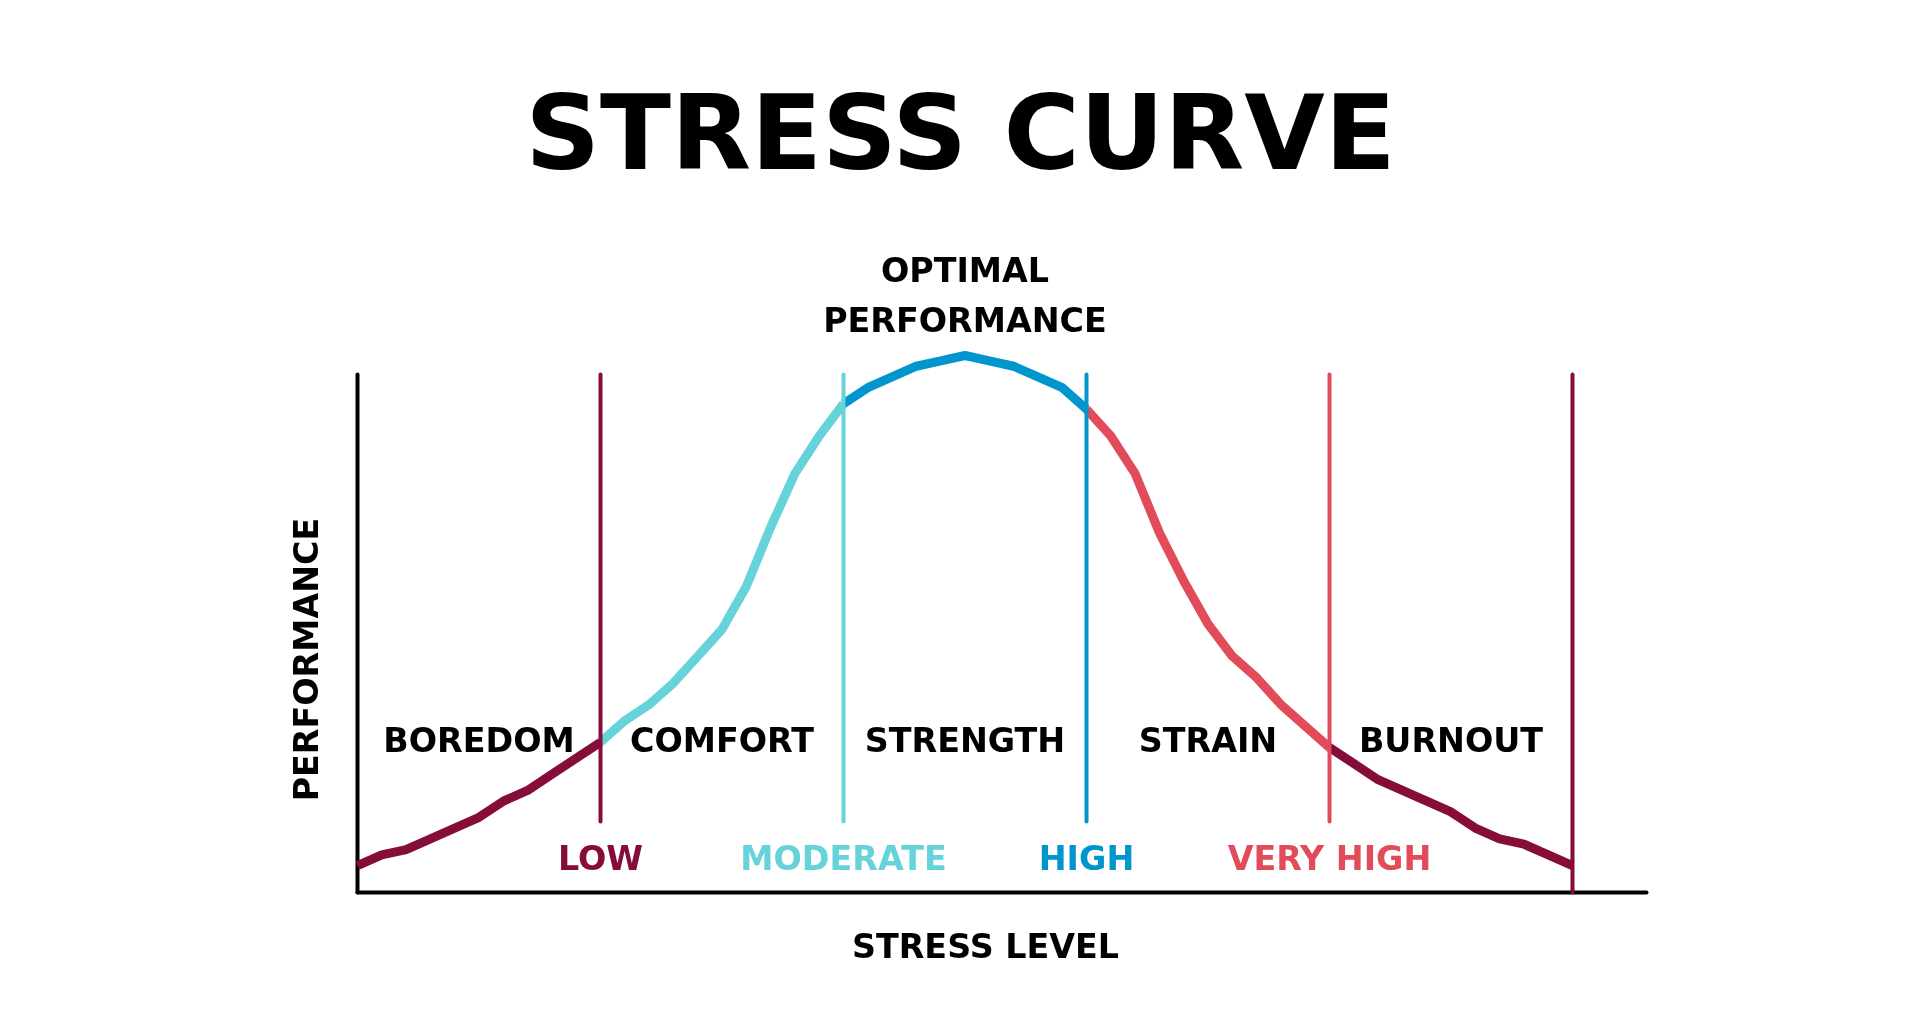  I want to click on chart-title: STRESS CURVE, so click(960, 132).